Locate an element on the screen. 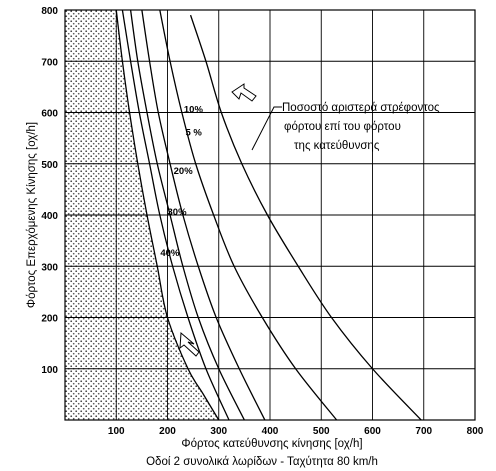  annotation-leader-line is located at coordinates (266, 128).